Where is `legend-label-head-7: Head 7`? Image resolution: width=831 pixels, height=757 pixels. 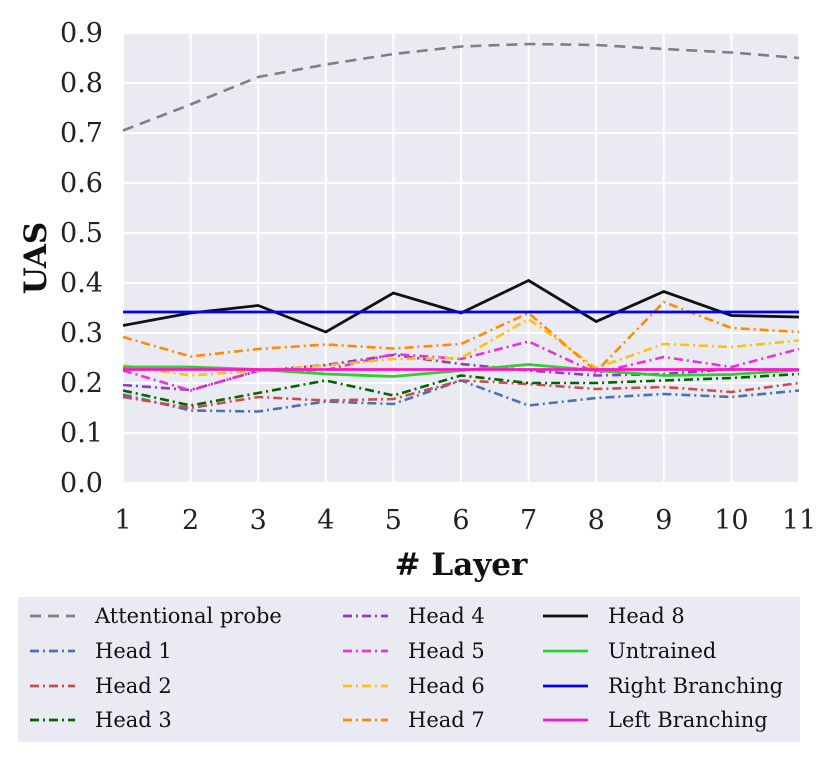 legend-label-head-7: Head 7 is located at coordinates (446, 720).